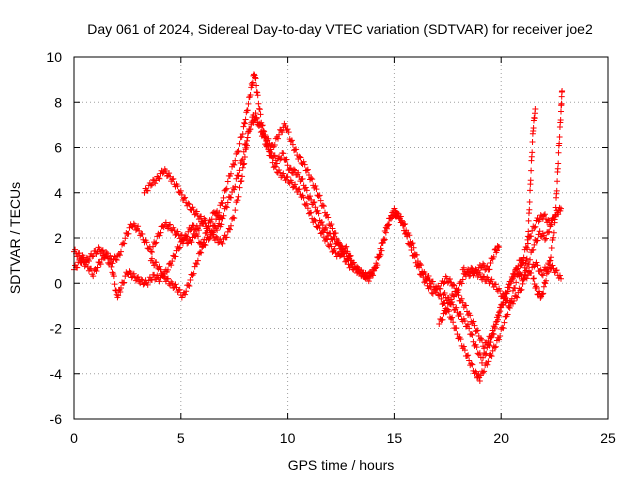 The image size is (640, 480). What do you see at coordinates (56, 419) in the screenshot?
I see `y-tick-label: -6` at bounding box center [56, 419].